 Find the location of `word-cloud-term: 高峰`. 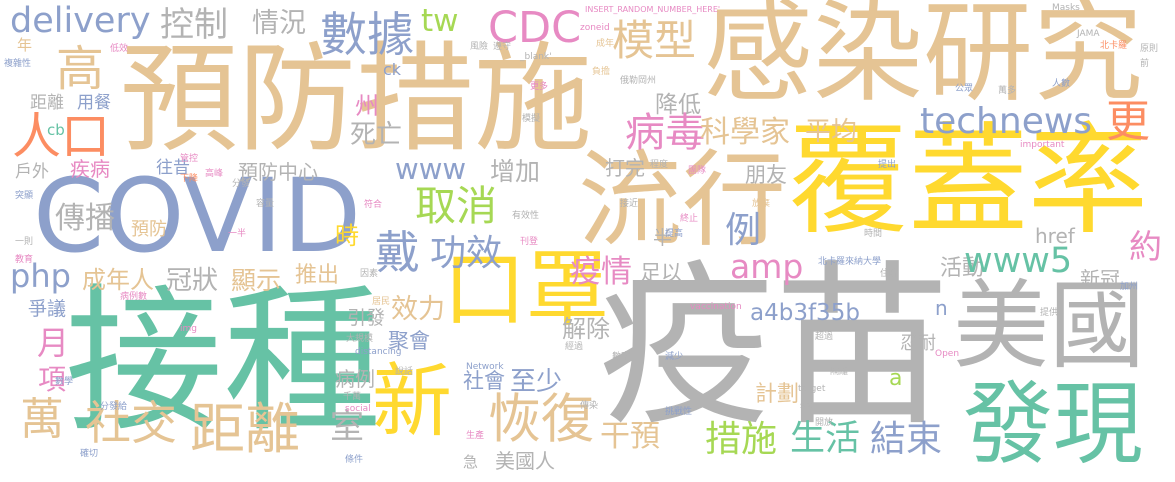

word-cloud-term: 高峰 is located at coordinates (214, 174).